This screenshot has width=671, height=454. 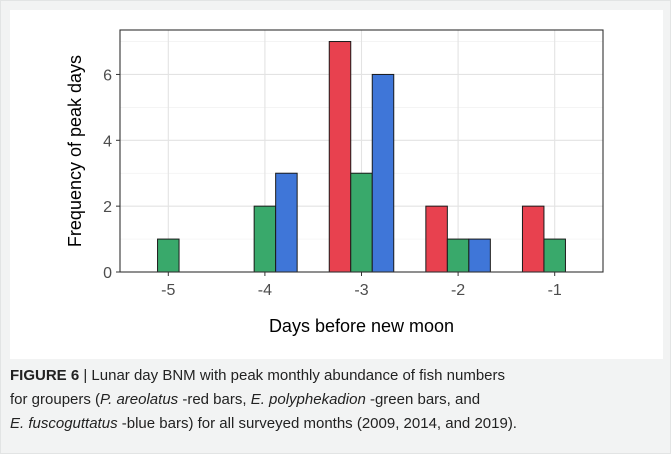 What do you see at coordinates (458, 290) in the screenshot?
I see `x-tick-label: -2` at bounding box center [458, 290].